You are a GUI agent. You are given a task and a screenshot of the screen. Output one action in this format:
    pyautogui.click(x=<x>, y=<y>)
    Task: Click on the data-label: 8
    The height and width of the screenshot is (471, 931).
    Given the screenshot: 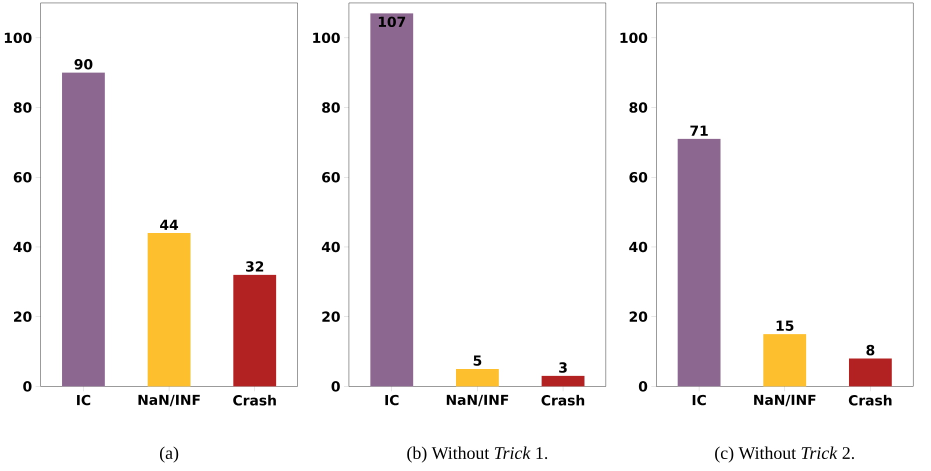 What is the action you would take?
    pyautogui.click(x=870, y=350)
    